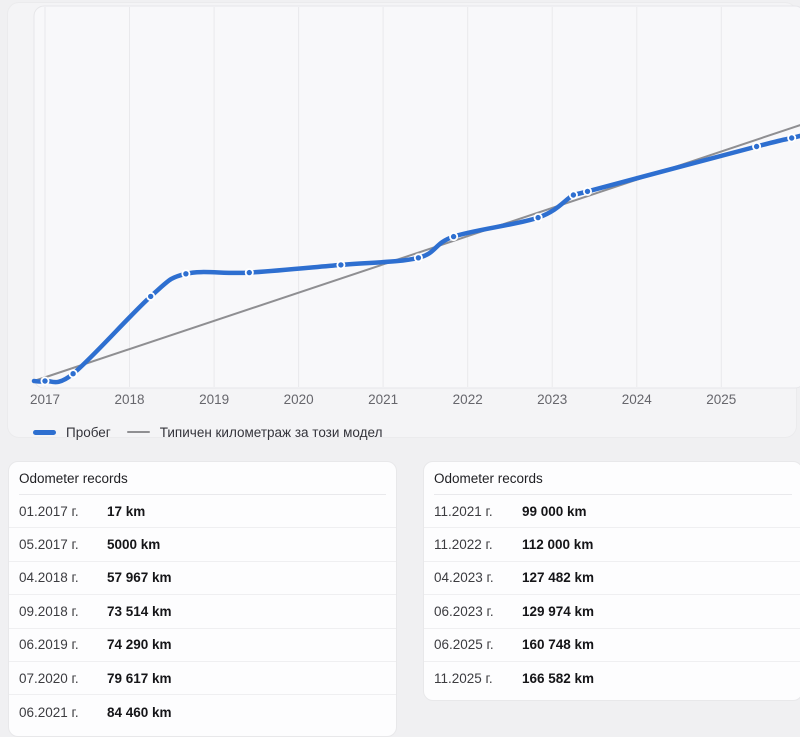  What do you see at coordinates (139, 678) in the screenshot?
I see `row-value: 79 617 km` at bounding box center [139, 678].